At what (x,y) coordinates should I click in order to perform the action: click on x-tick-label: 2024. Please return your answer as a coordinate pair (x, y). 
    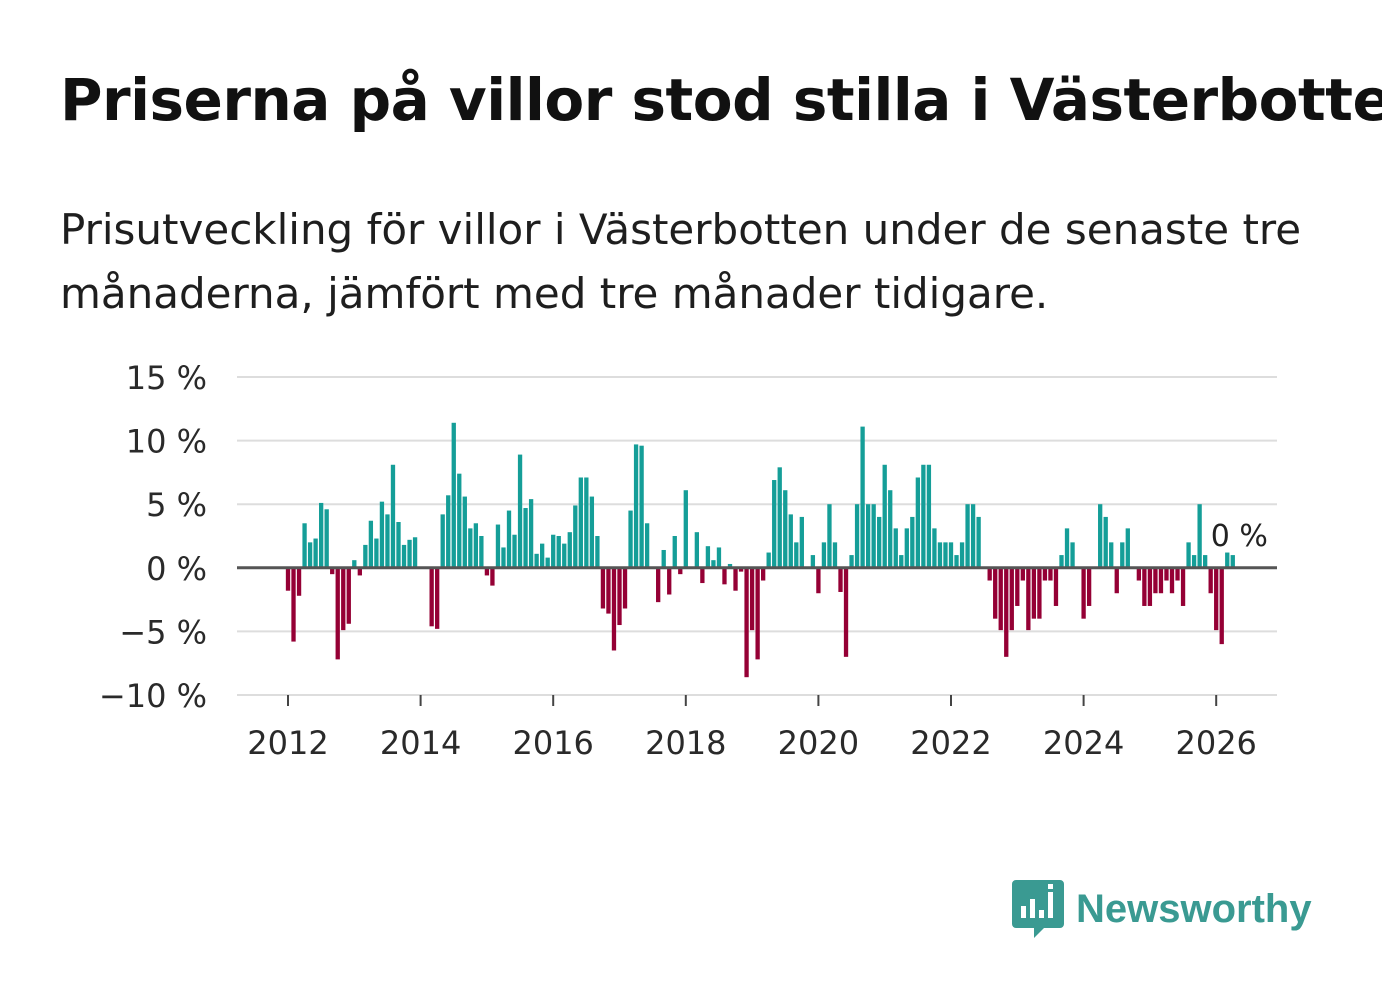
    Looking at the image, I should click on (1083, 743).